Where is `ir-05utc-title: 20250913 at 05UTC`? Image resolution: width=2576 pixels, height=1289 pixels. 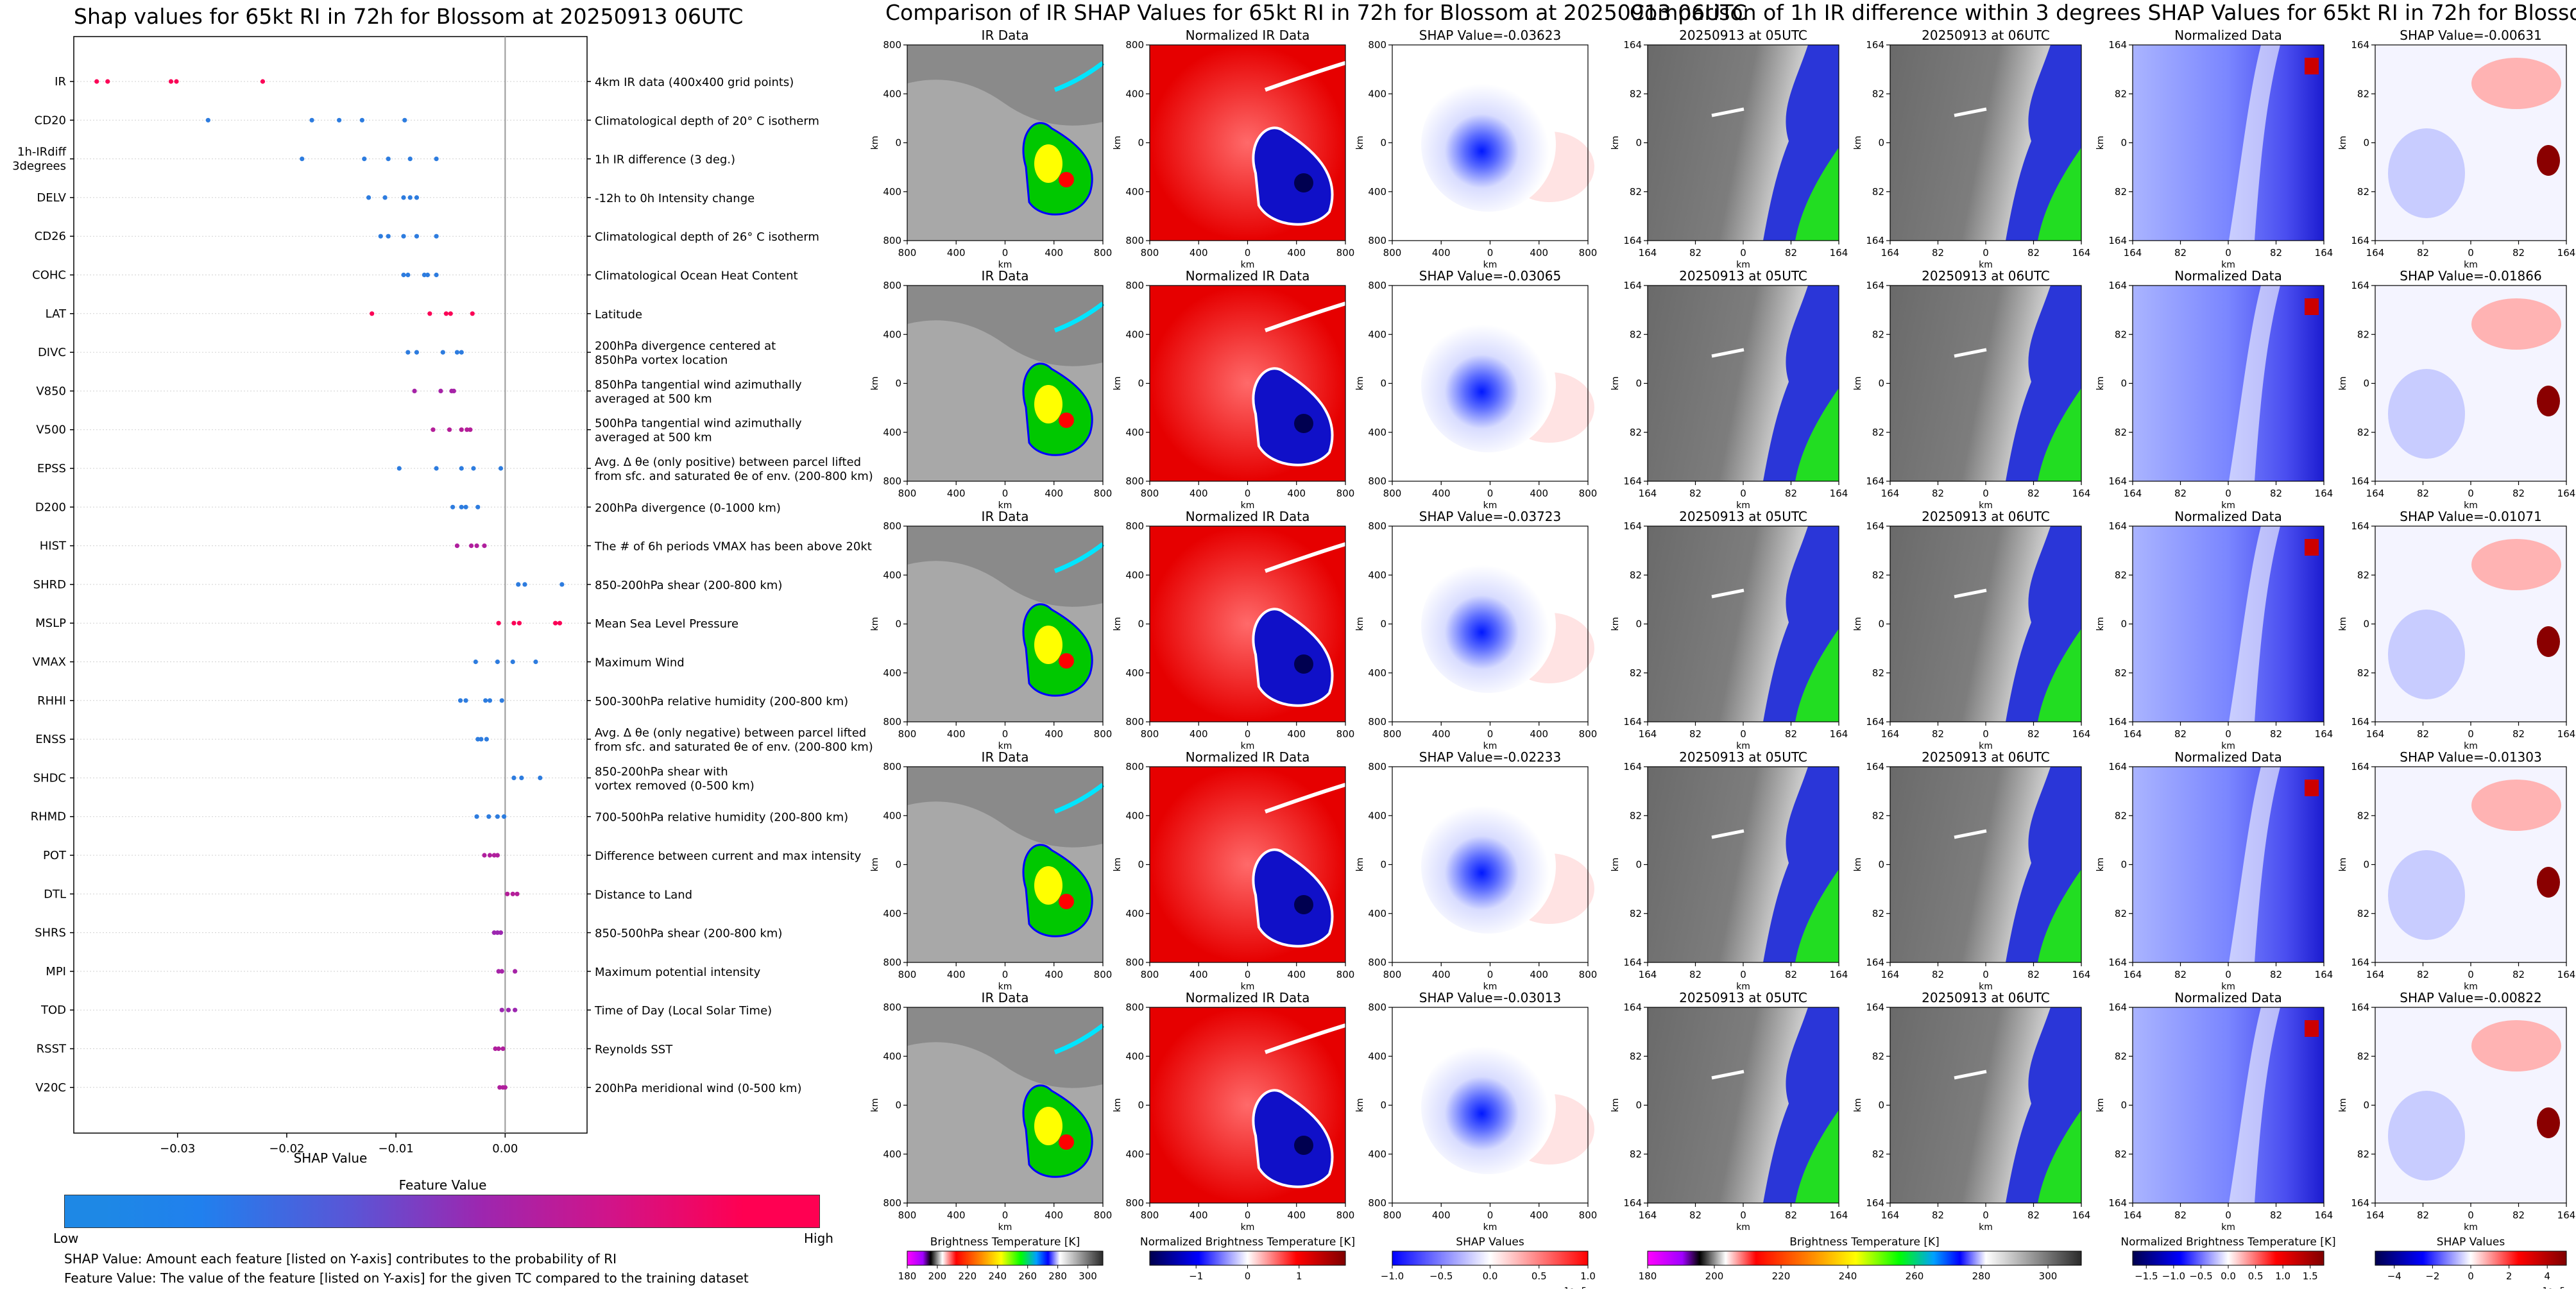
ir-05utc-title: 20250913 at 05UTC is located at coordinates (1743, 516).